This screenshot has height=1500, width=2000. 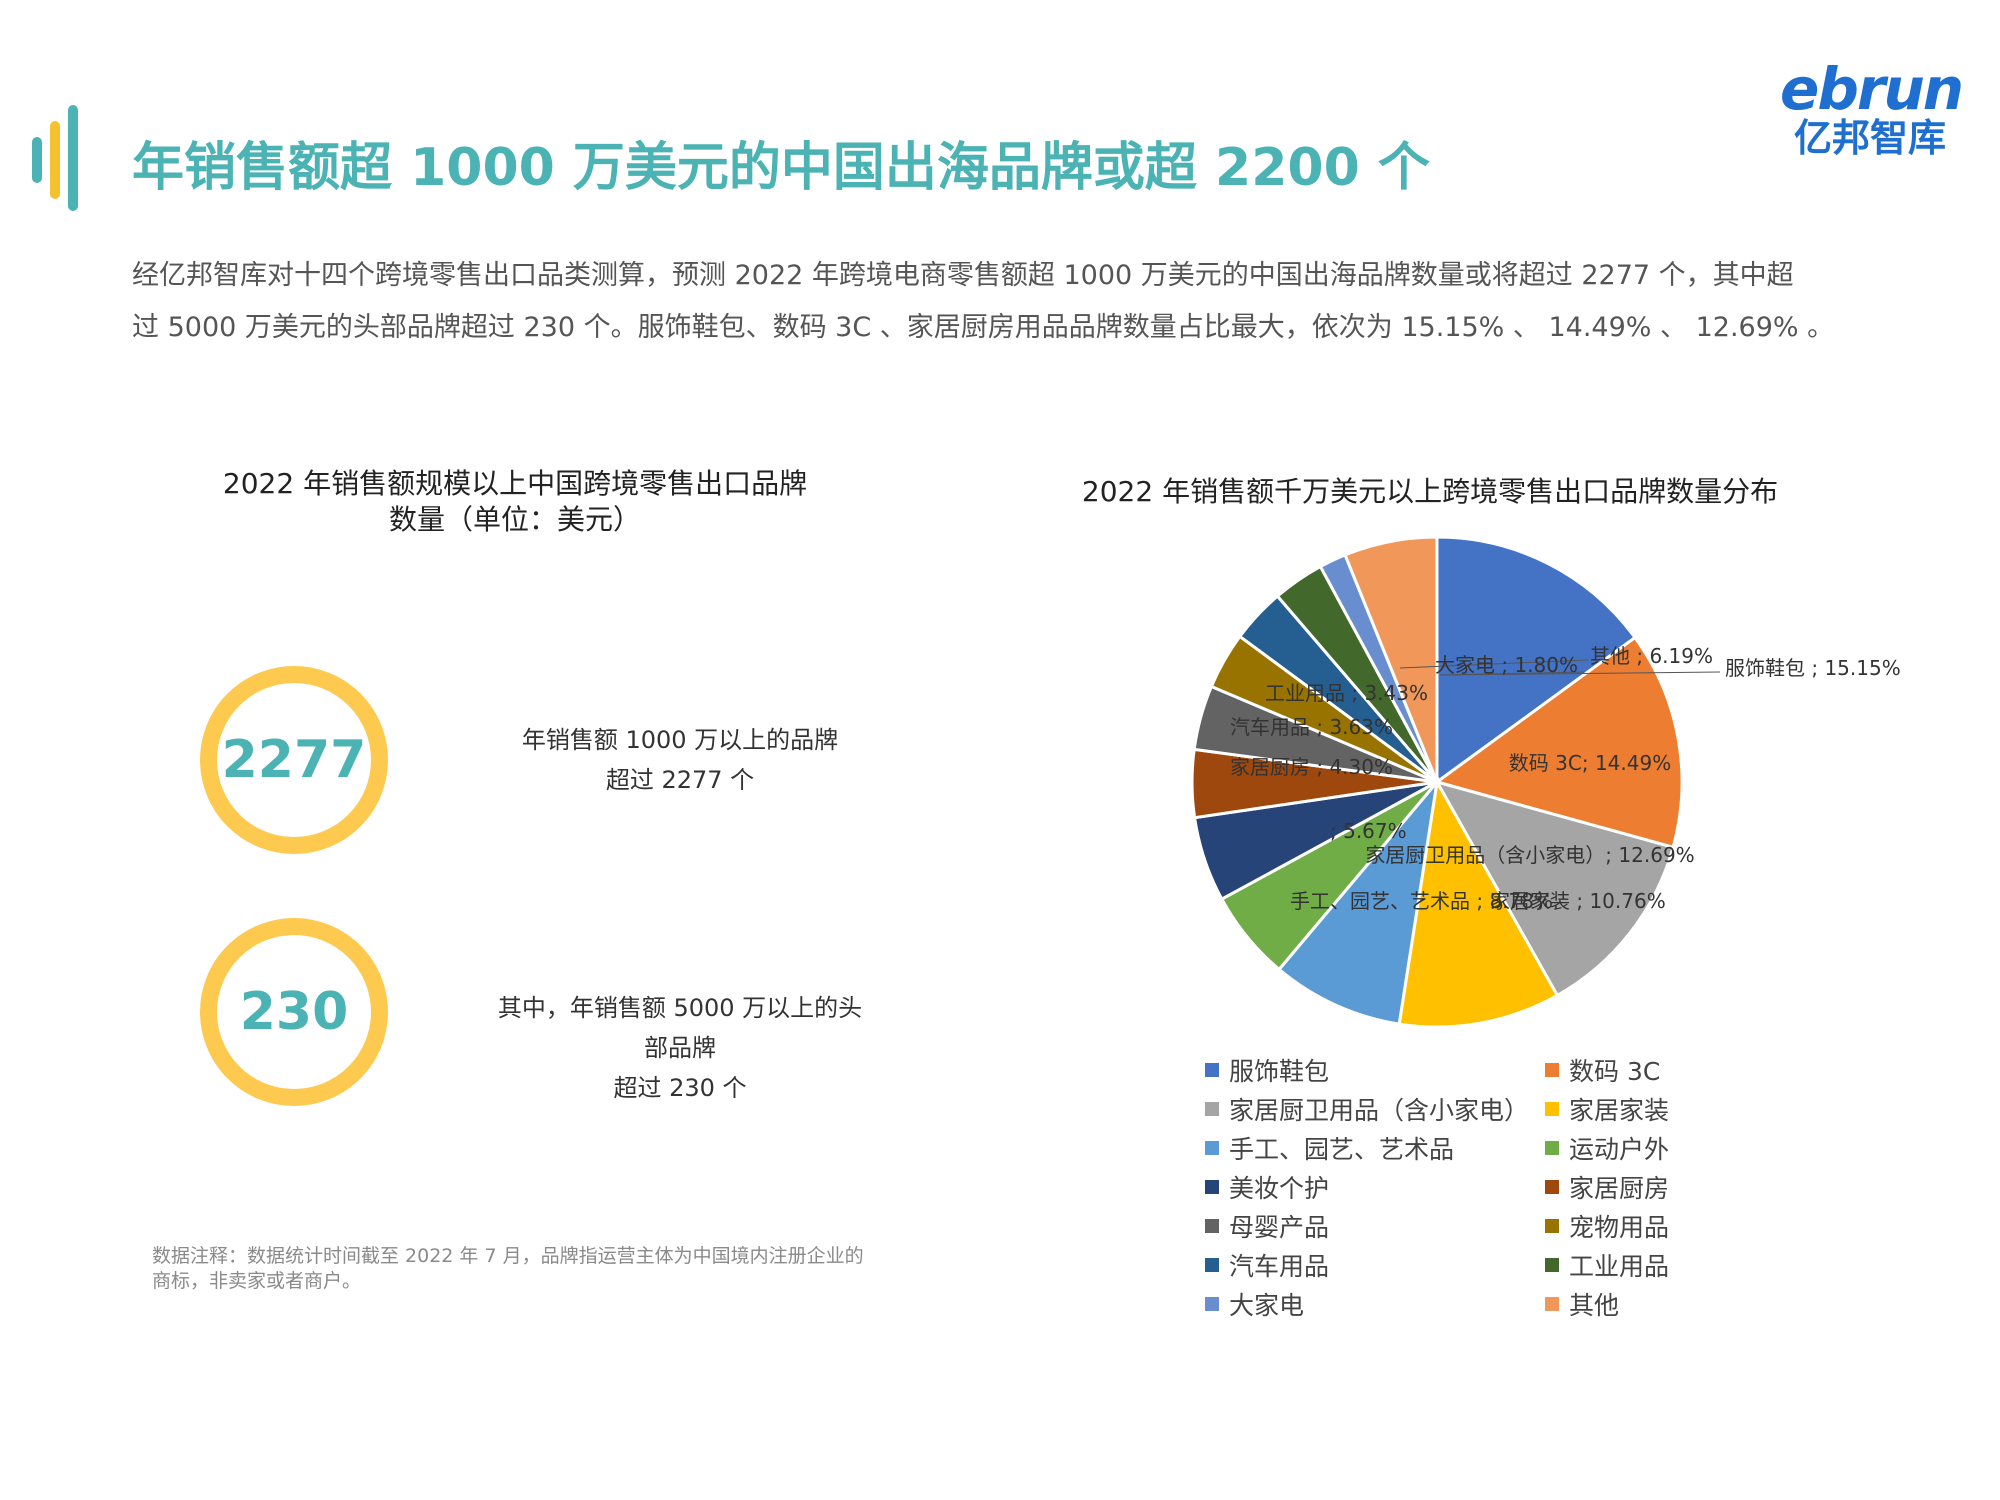 I want to click on slice-data-label: 服饰鞋包 ; 15.15%, so click(x=1813, y=668).